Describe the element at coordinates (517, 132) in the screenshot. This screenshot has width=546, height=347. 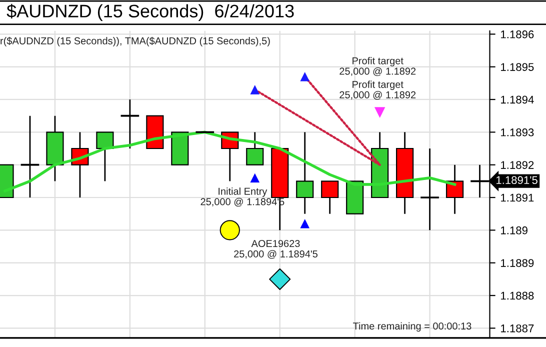
I see `y-tick-label: 1.1893` at that location.